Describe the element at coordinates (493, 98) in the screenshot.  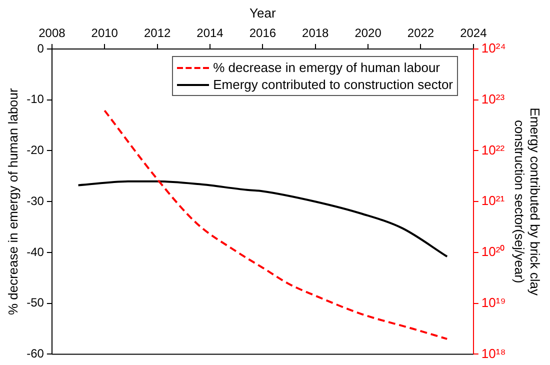
I see `y2-tick-label: 10²³` at that location.